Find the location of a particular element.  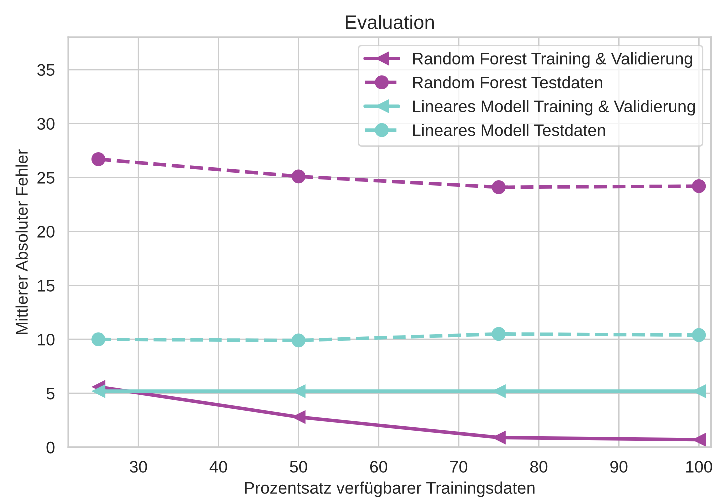

legend-label: Random Forest Training & Validierung is located at coordinates (552, 60).